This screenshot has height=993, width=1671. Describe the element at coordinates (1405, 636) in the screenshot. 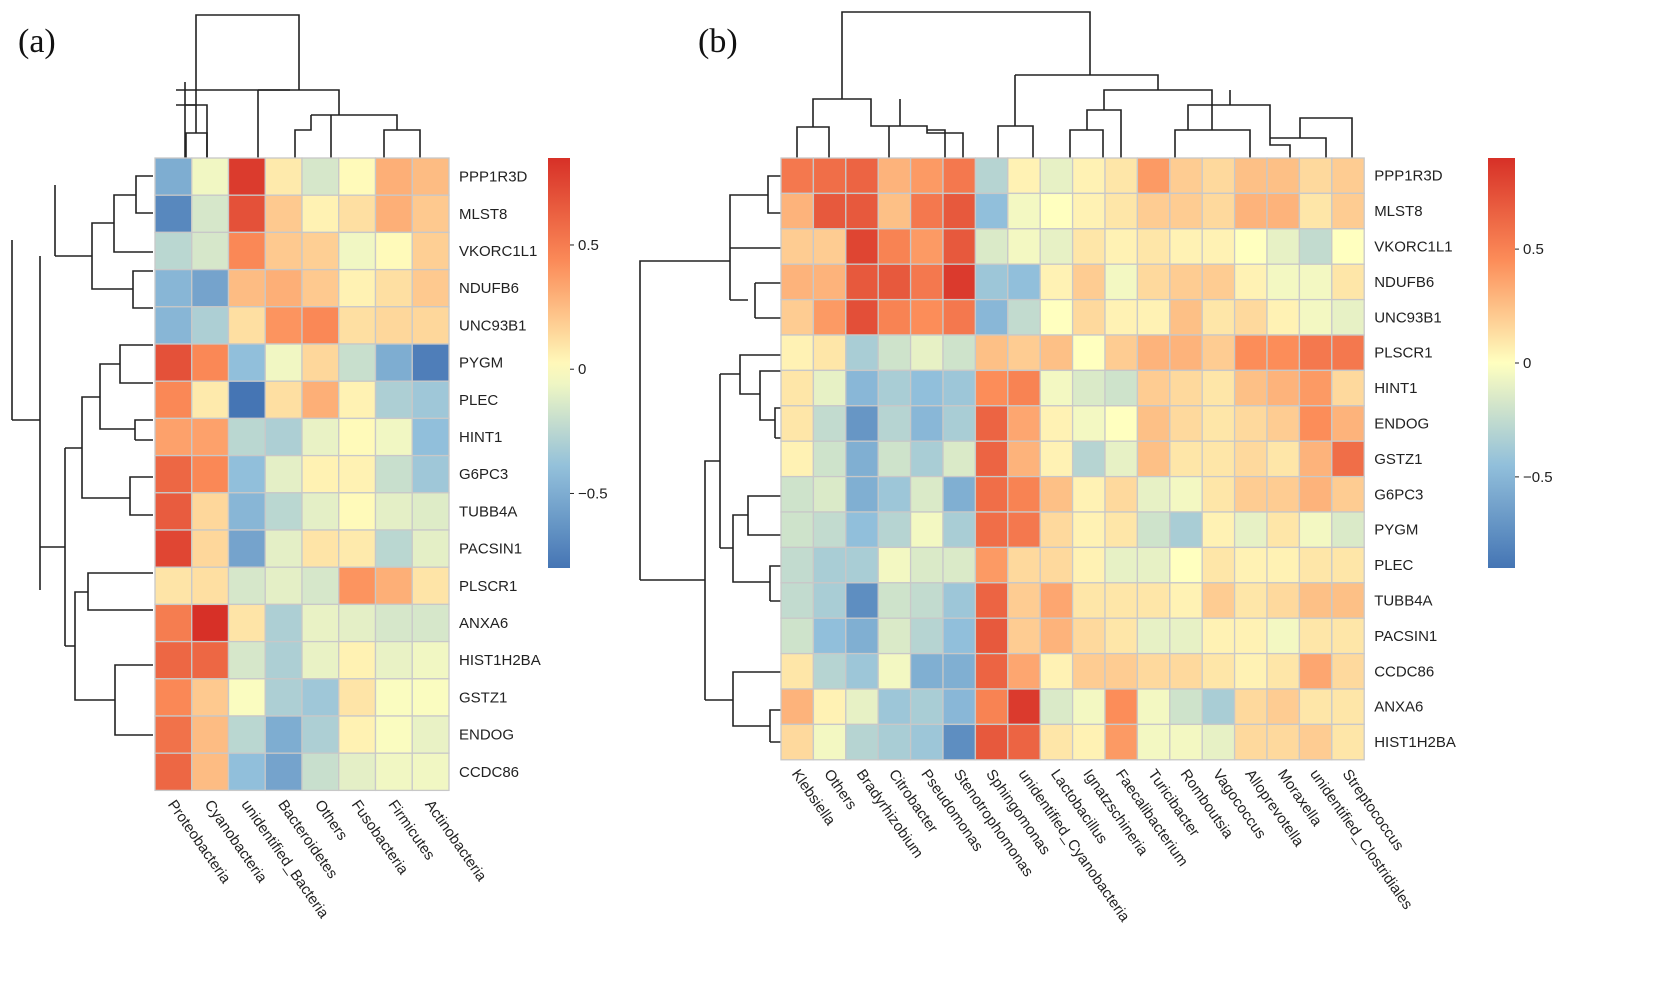

I see `row-label: PACSIN1` at that location.